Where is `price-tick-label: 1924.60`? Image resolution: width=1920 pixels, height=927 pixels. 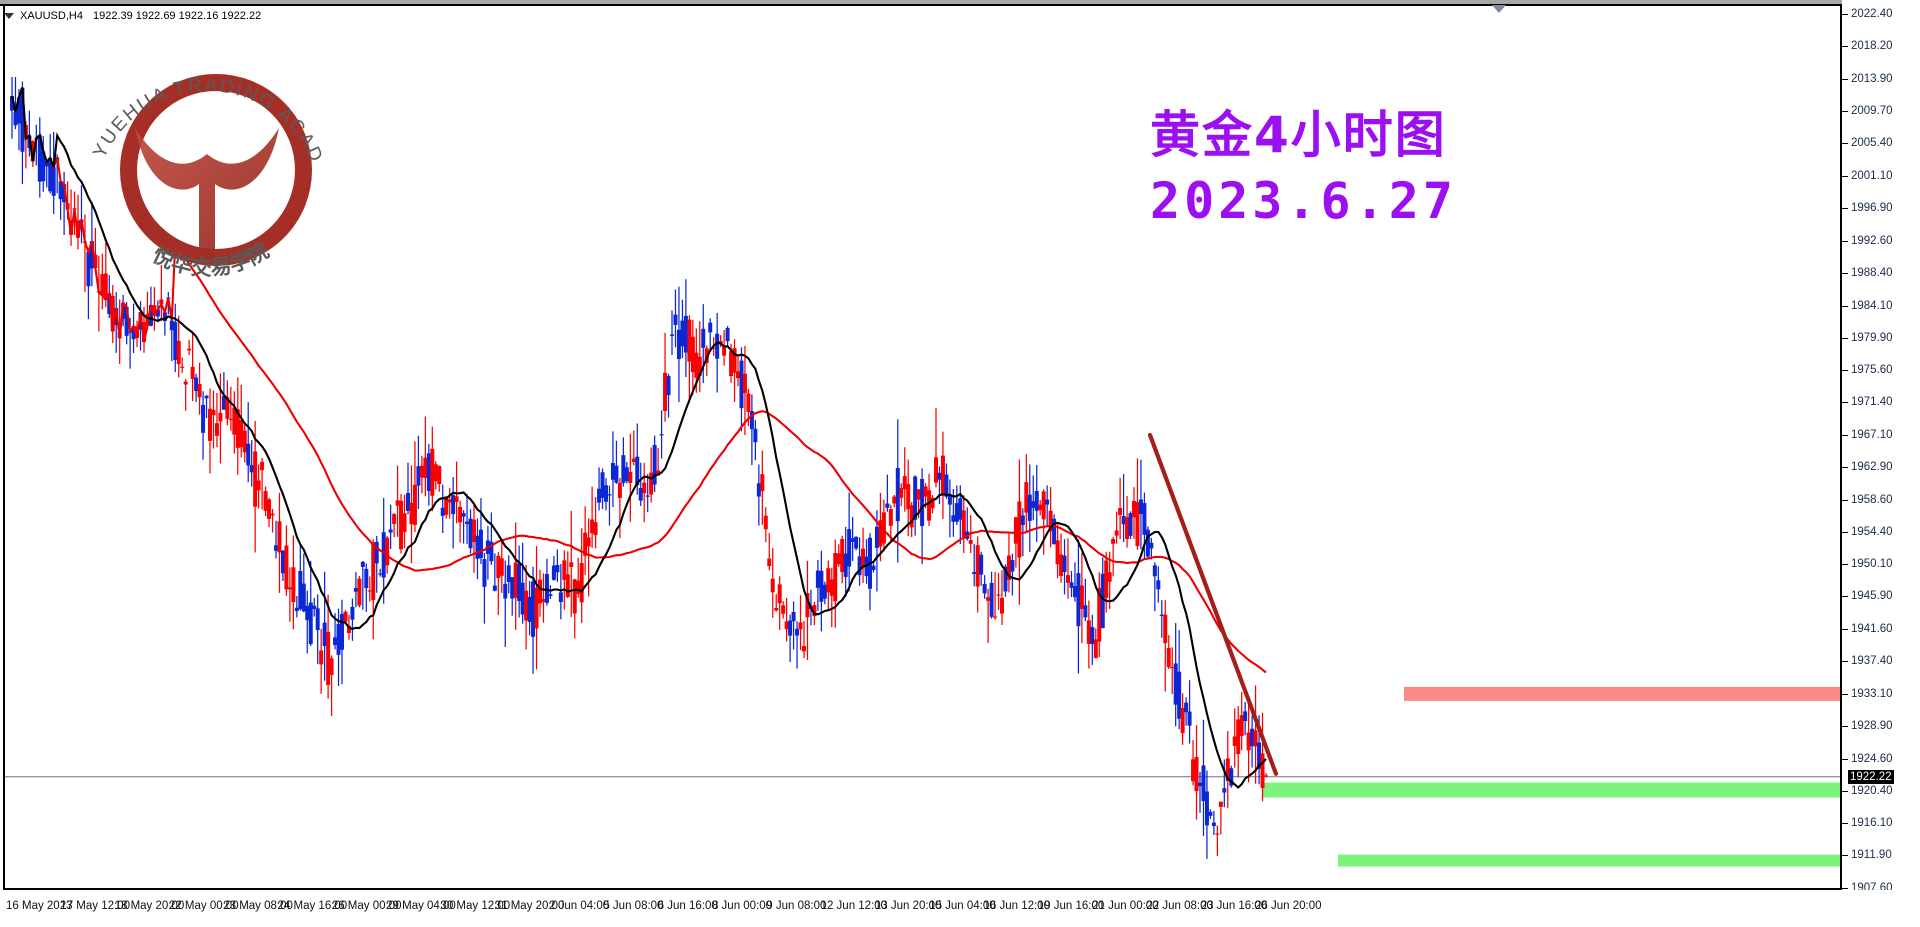
price-tick-label: 1924.60 is located at coordinates (1872, 758).